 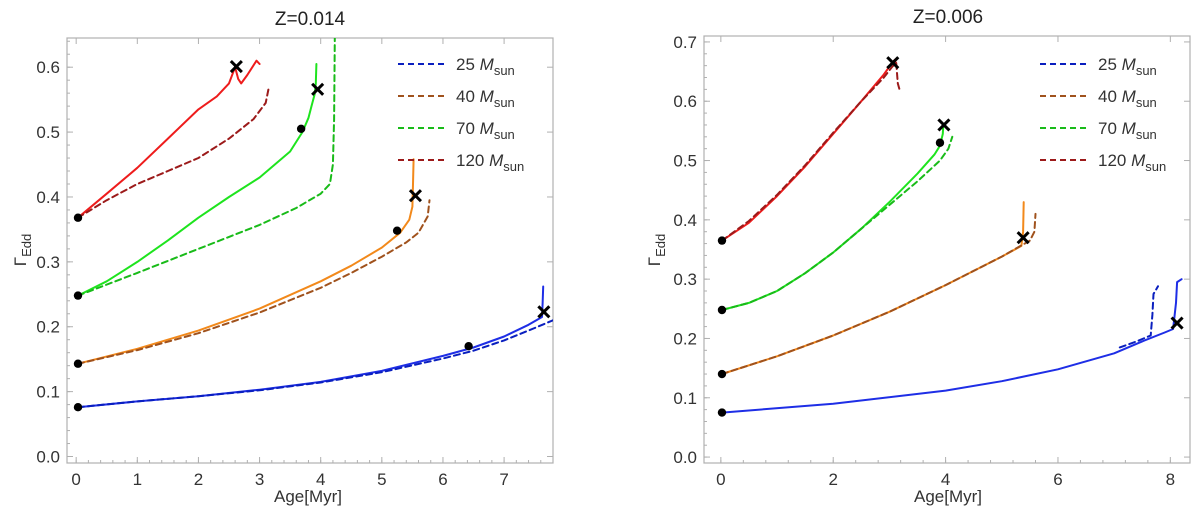 What do you see at coordinates (503, 479) in the screenshot?
I see `x-tick-label: 7` at bounding box center [503, 479].